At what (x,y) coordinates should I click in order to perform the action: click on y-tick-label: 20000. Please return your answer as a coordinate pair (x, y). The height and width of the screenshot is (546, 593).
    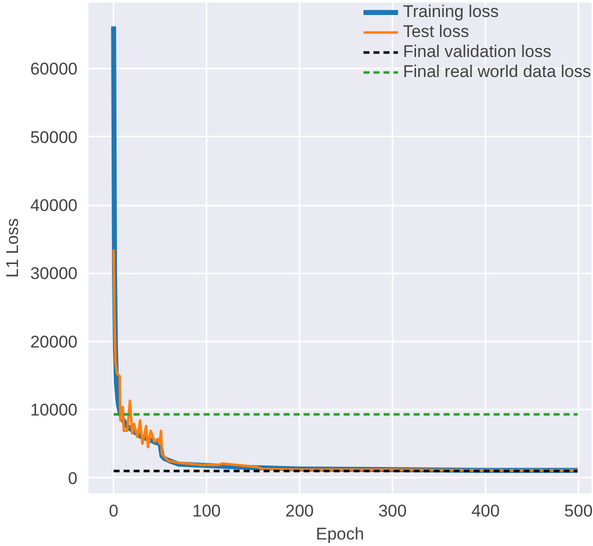
    Looking at the image, I should click on (54, 342).